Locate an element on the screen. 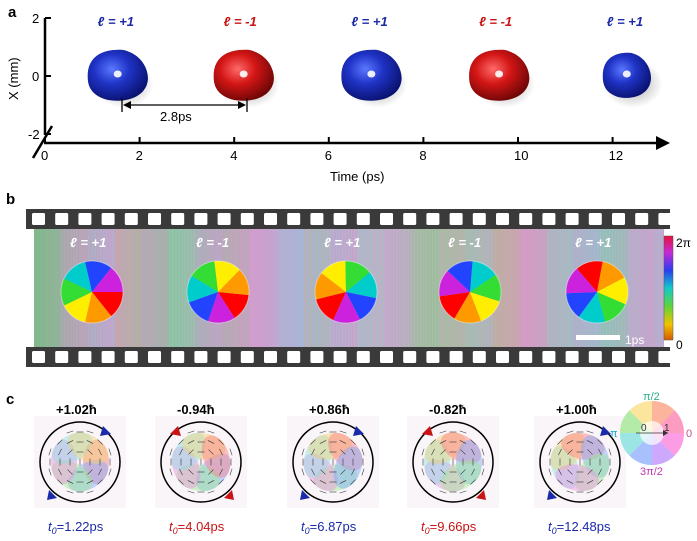 Image resolution: width=697 pixels, height=541 pixels. oam-value-label: +0.86ħ is located at coordinates (329, 409).